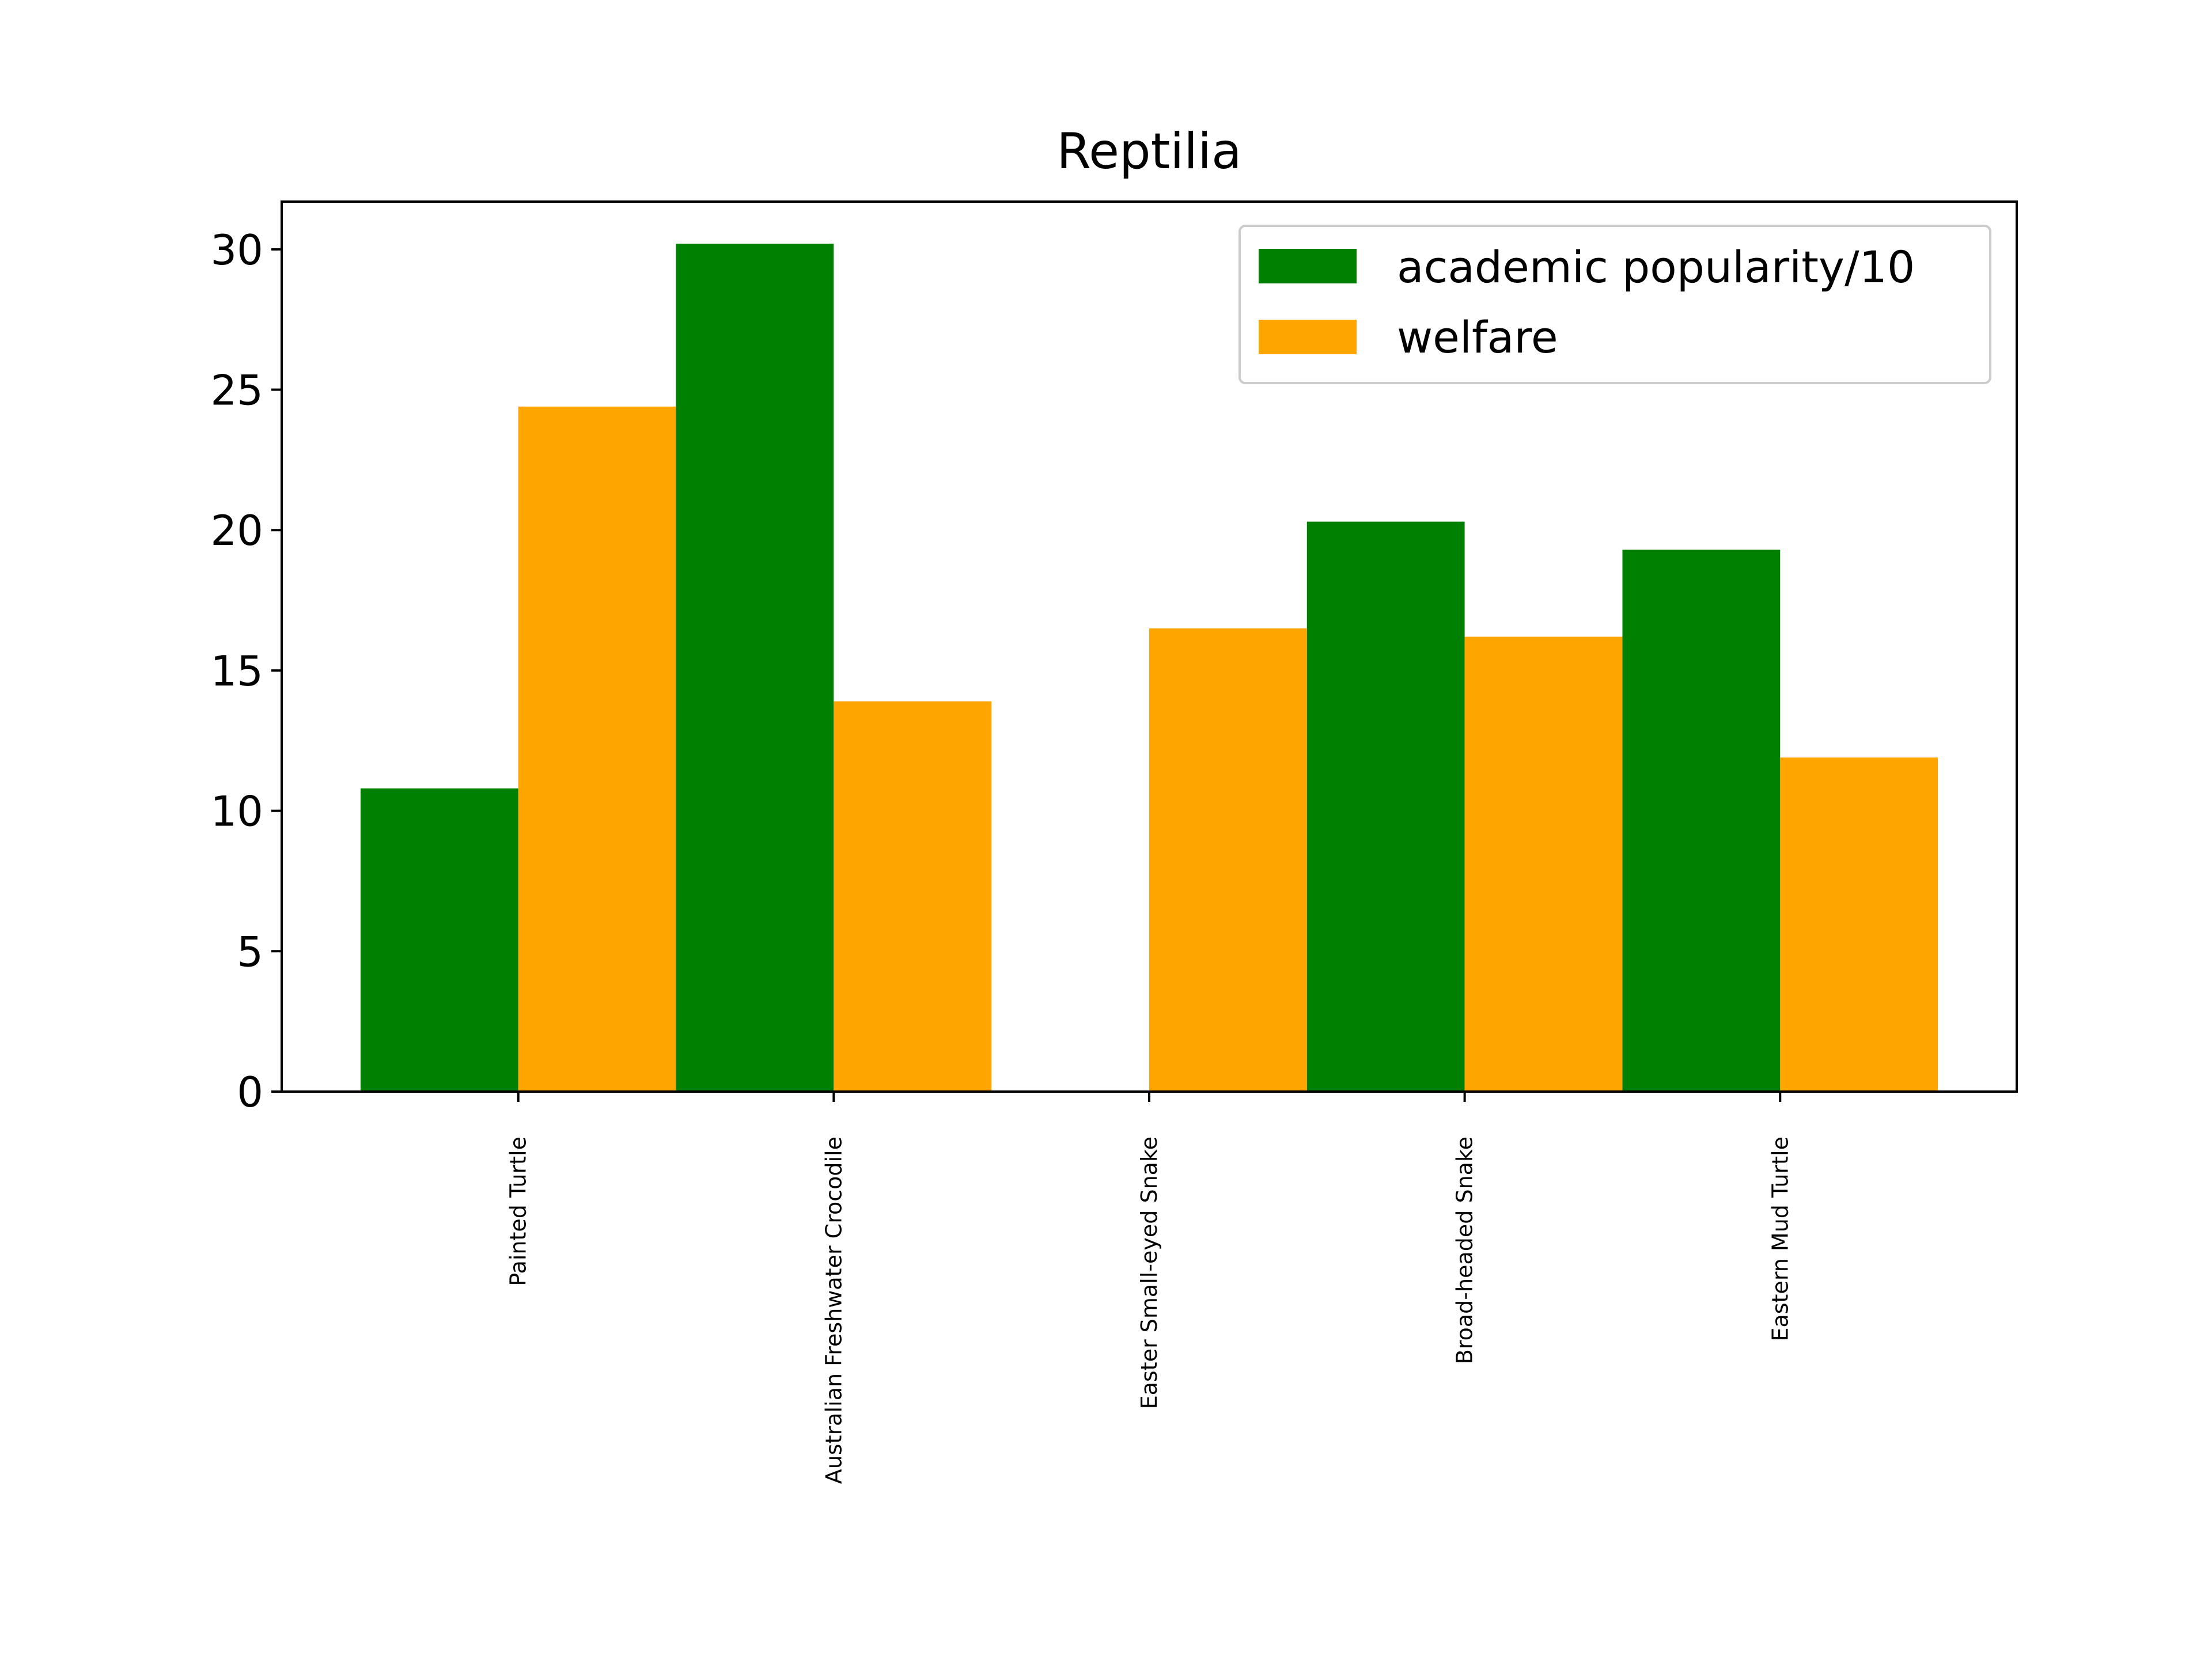  I want to click on legend: academic popularity/10 welfare, so click(1614, 304).